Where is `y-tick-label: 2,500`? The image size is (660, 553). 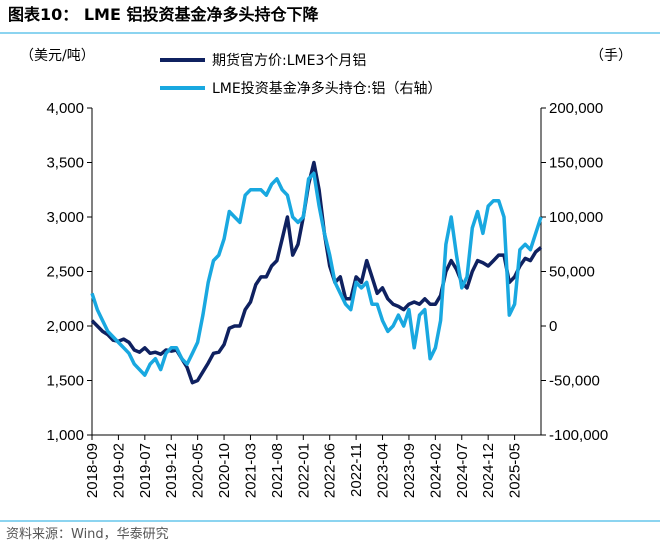 y-tick-label: 2,500 is located at coordinates (65, 272).